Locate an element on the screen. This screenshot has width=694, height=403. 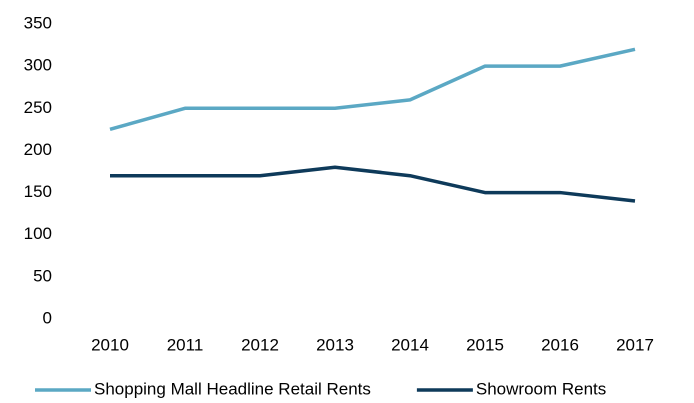
y-tick-label: 300 is located at coordinates (38, 65).